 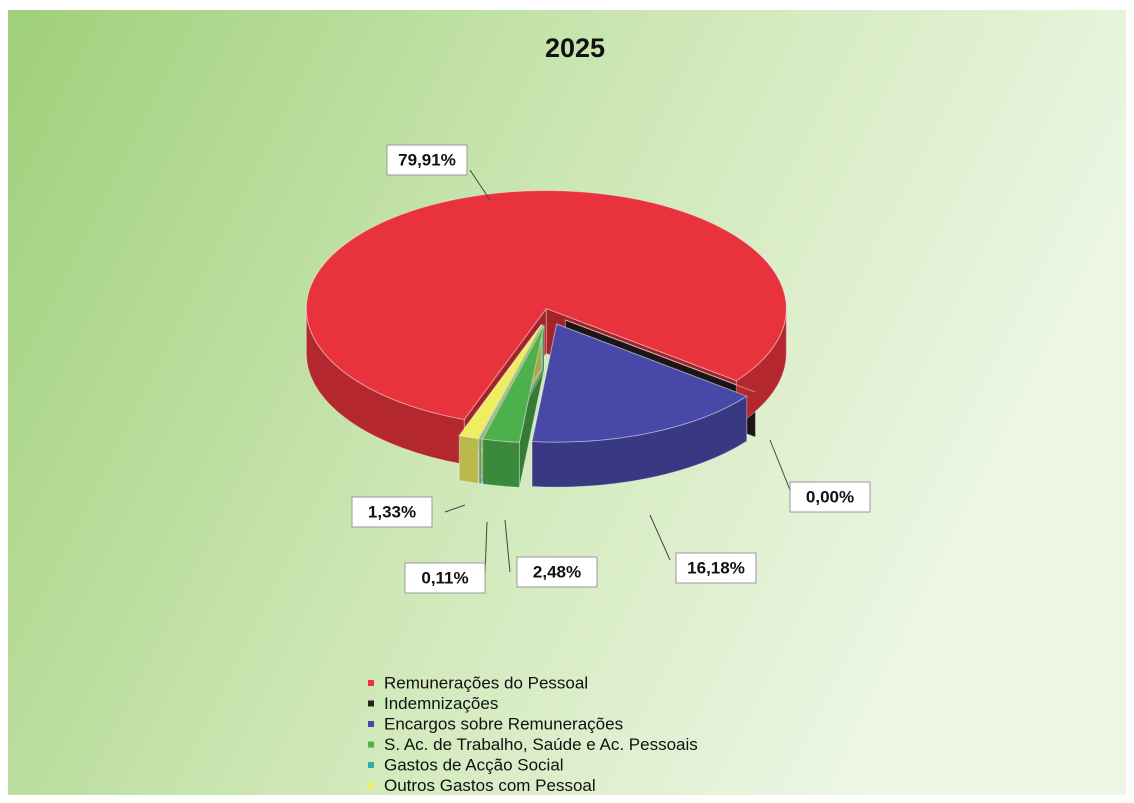 I want to click on legend-label: S. Ac. de Trabalho, Saúde e Ac. Pessoais, so click(x=541, y=744).